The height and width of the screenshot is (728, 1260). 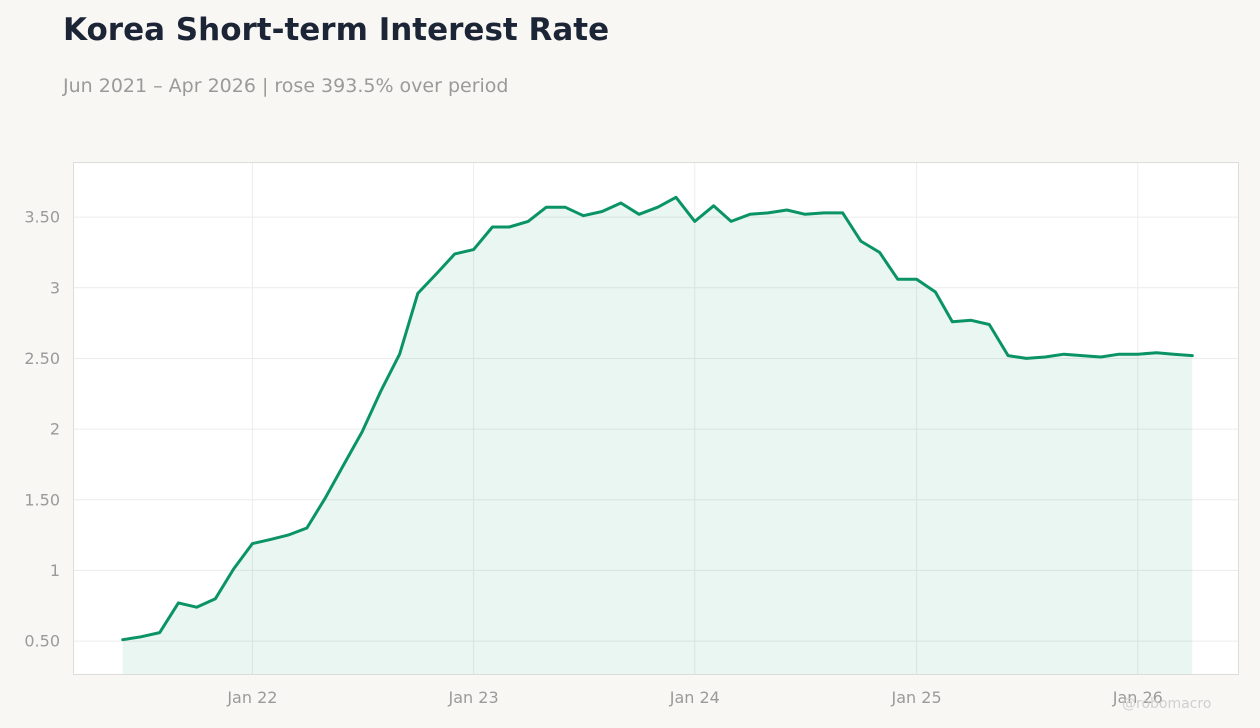 What do you see at coordinates (42, 641) in the screenshot?
I see `y-tick-label: 0.50` at bounding box center [42, 641].